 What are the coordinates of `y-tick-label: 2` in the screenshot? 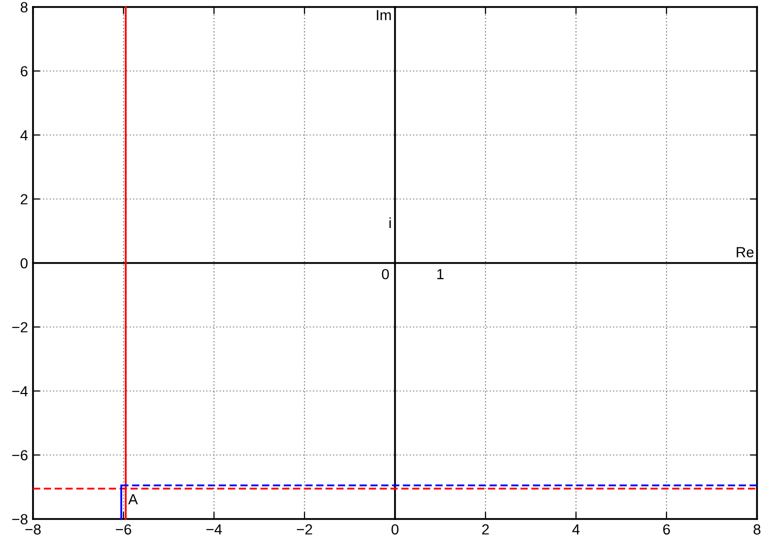 It's located at (24, 199).